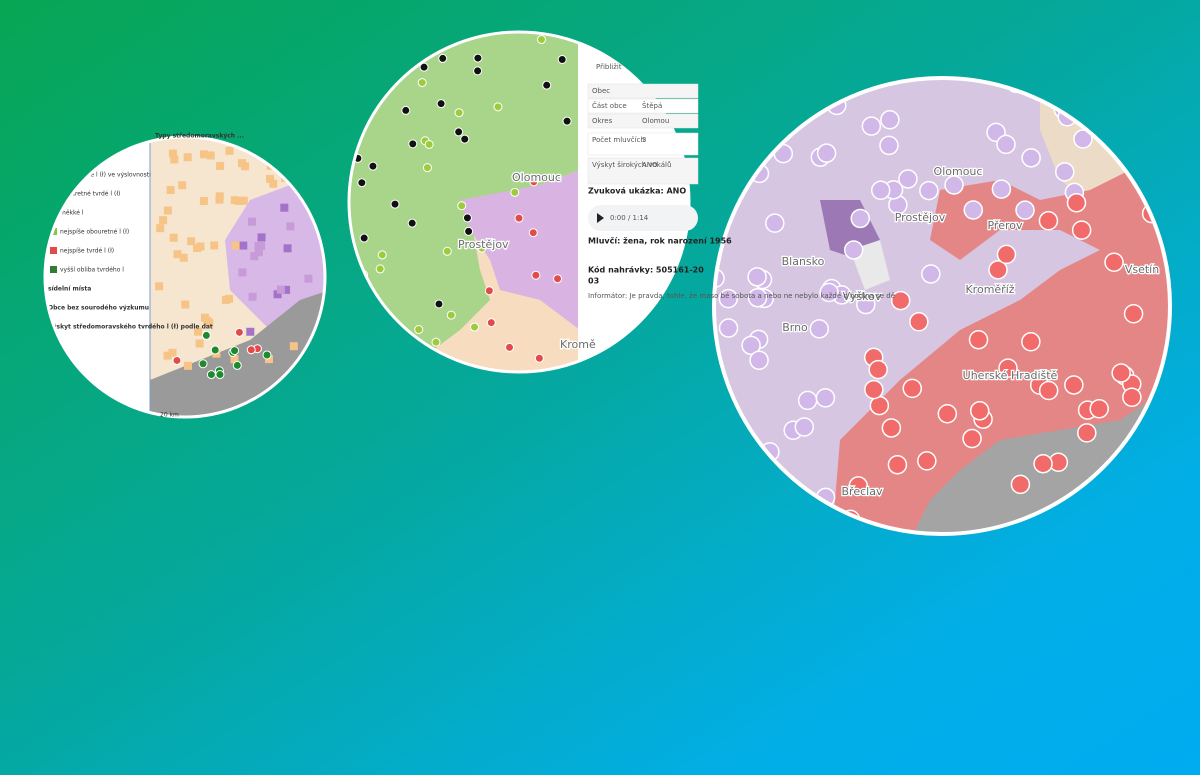  Describe the element at coordinates (609, 67) in the screenshot. I see `search-box: Přibližit` at that location.